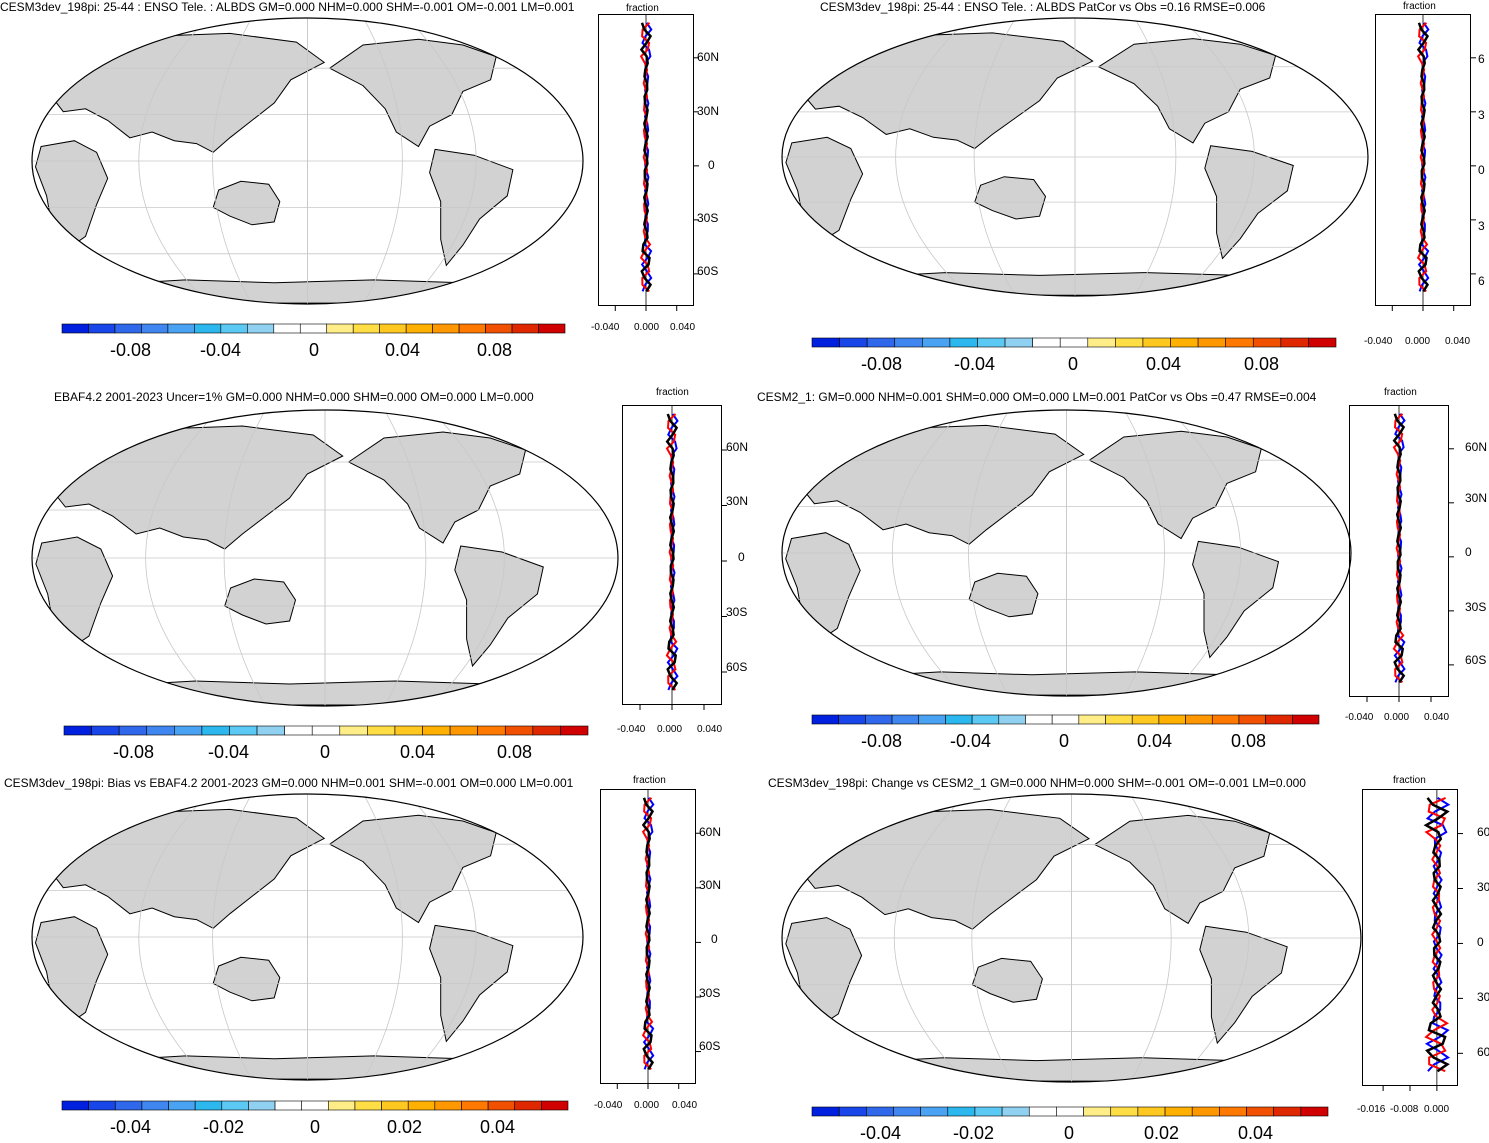 The image size is (1489, 1143). Describe the element at coordinates (975, 364) in the screenshot. I see `colorbar-label: -0.04` at that location.